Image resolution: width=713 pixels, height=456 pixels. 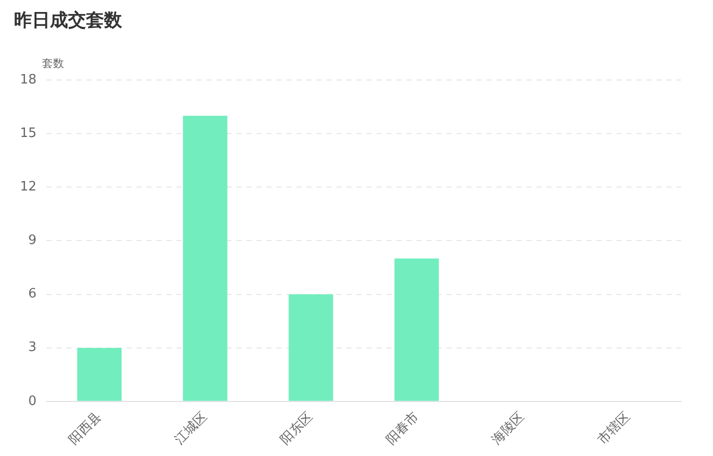 What do you see at coordinates (85, 429) in the screenshot?
I see `x-tick-label: 阳西县` at bounding box center [85, 429].